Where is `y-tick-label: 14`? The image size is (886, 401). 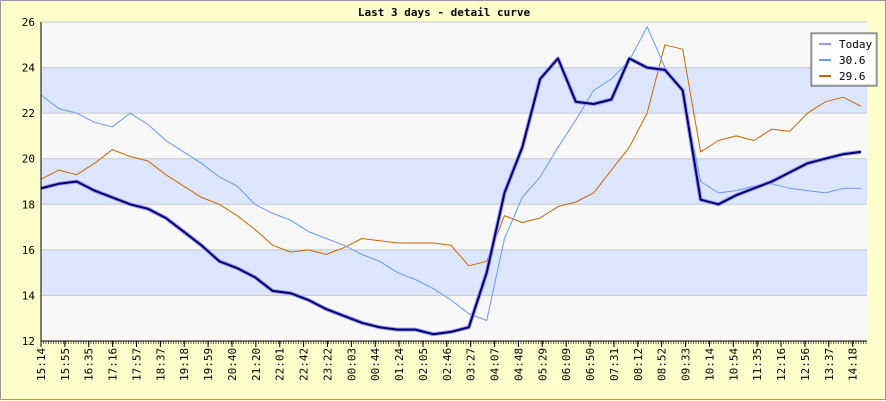
y-tick-label: 14 is located at coordinates (29, 295).